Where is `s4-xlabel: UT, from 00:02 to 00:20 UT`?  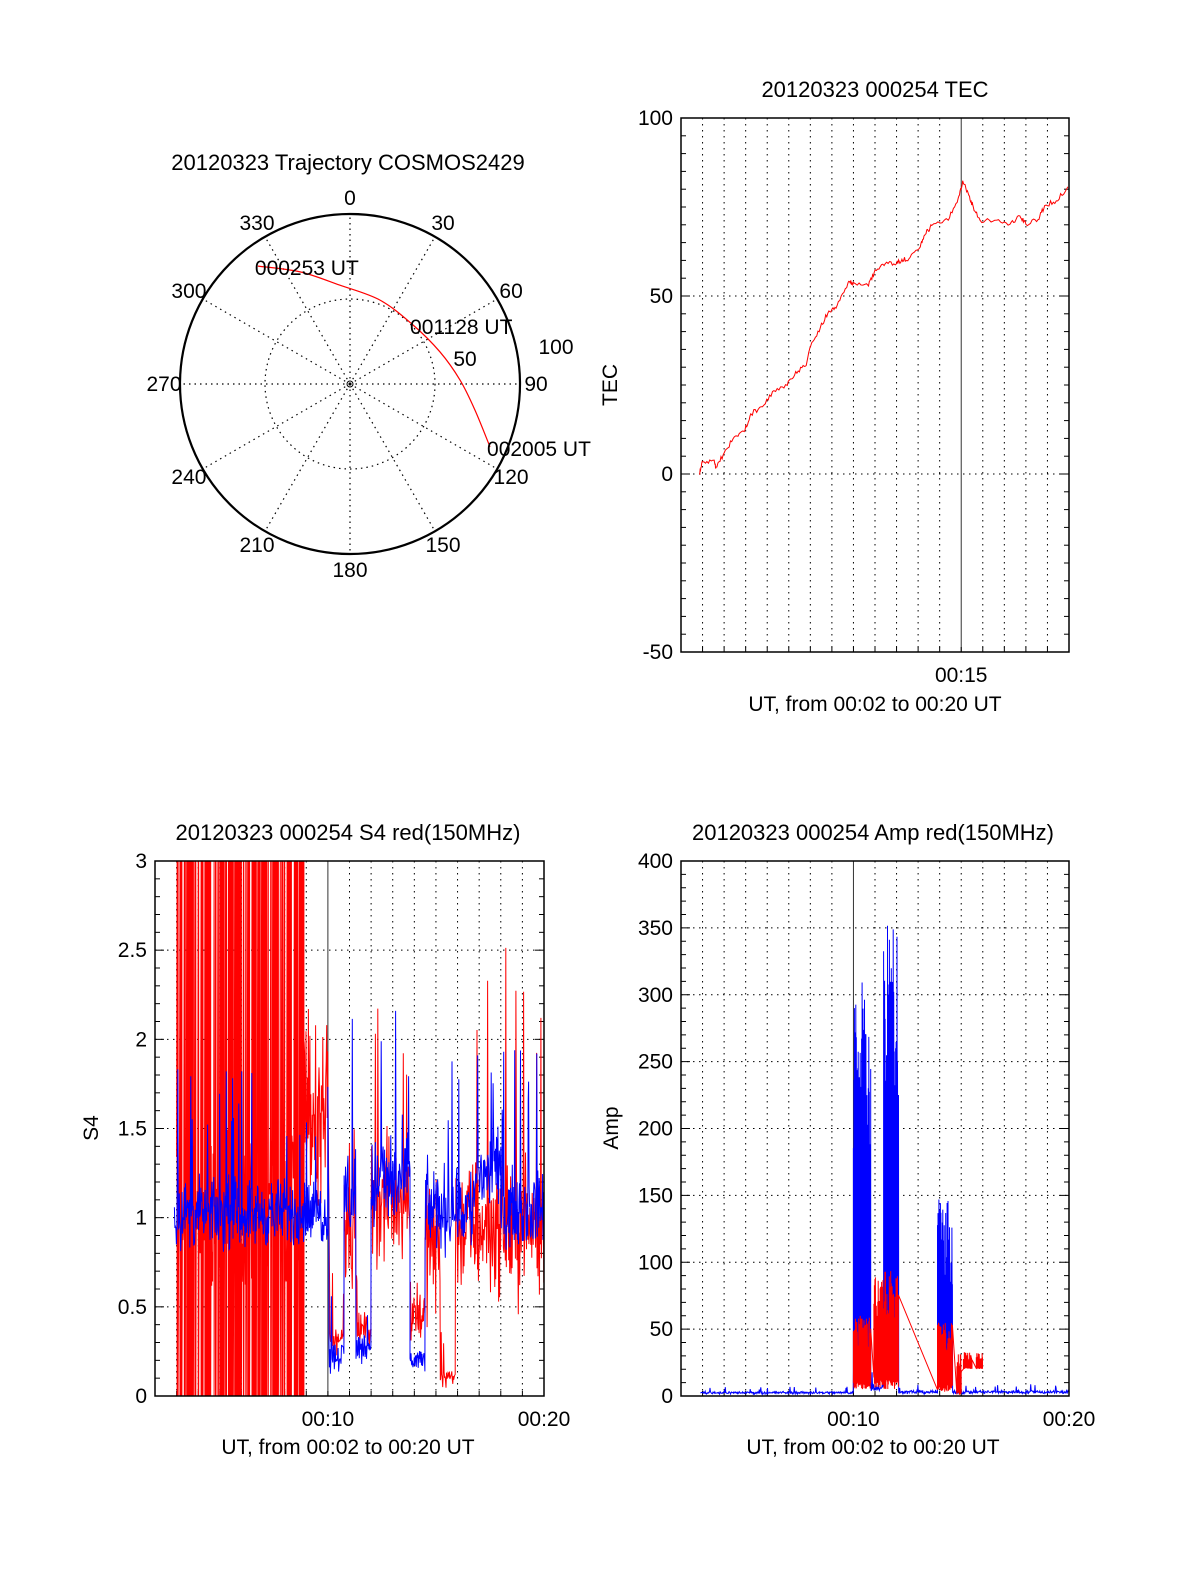 s4-xlabel: UT, from 00:02 to 00:20 UT is located at coordinates (347, 1447).